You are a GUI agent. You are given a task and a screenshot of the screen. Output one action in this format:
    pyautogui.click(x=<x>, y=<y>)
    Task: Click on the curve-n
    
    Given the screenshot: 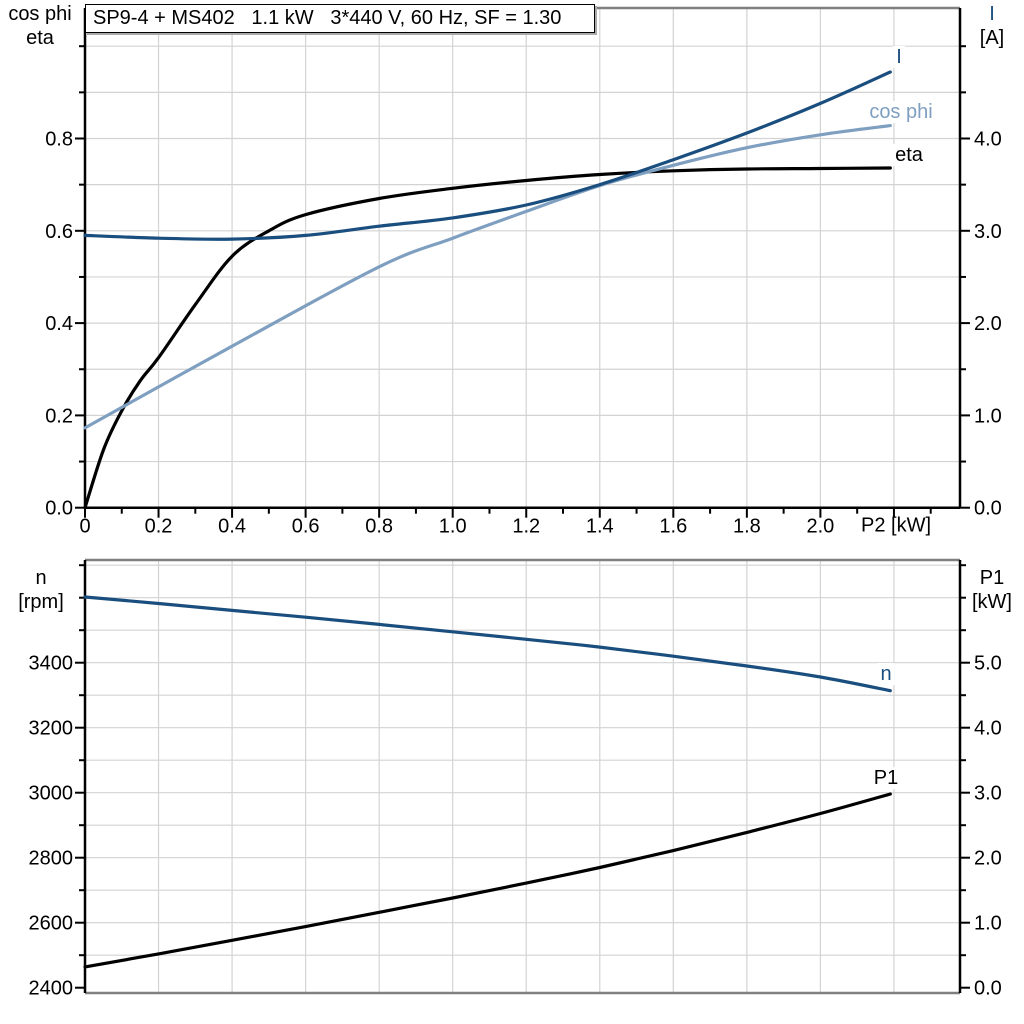 What is the action you would take?
    pyautogui.click(x=487, y=644)
    